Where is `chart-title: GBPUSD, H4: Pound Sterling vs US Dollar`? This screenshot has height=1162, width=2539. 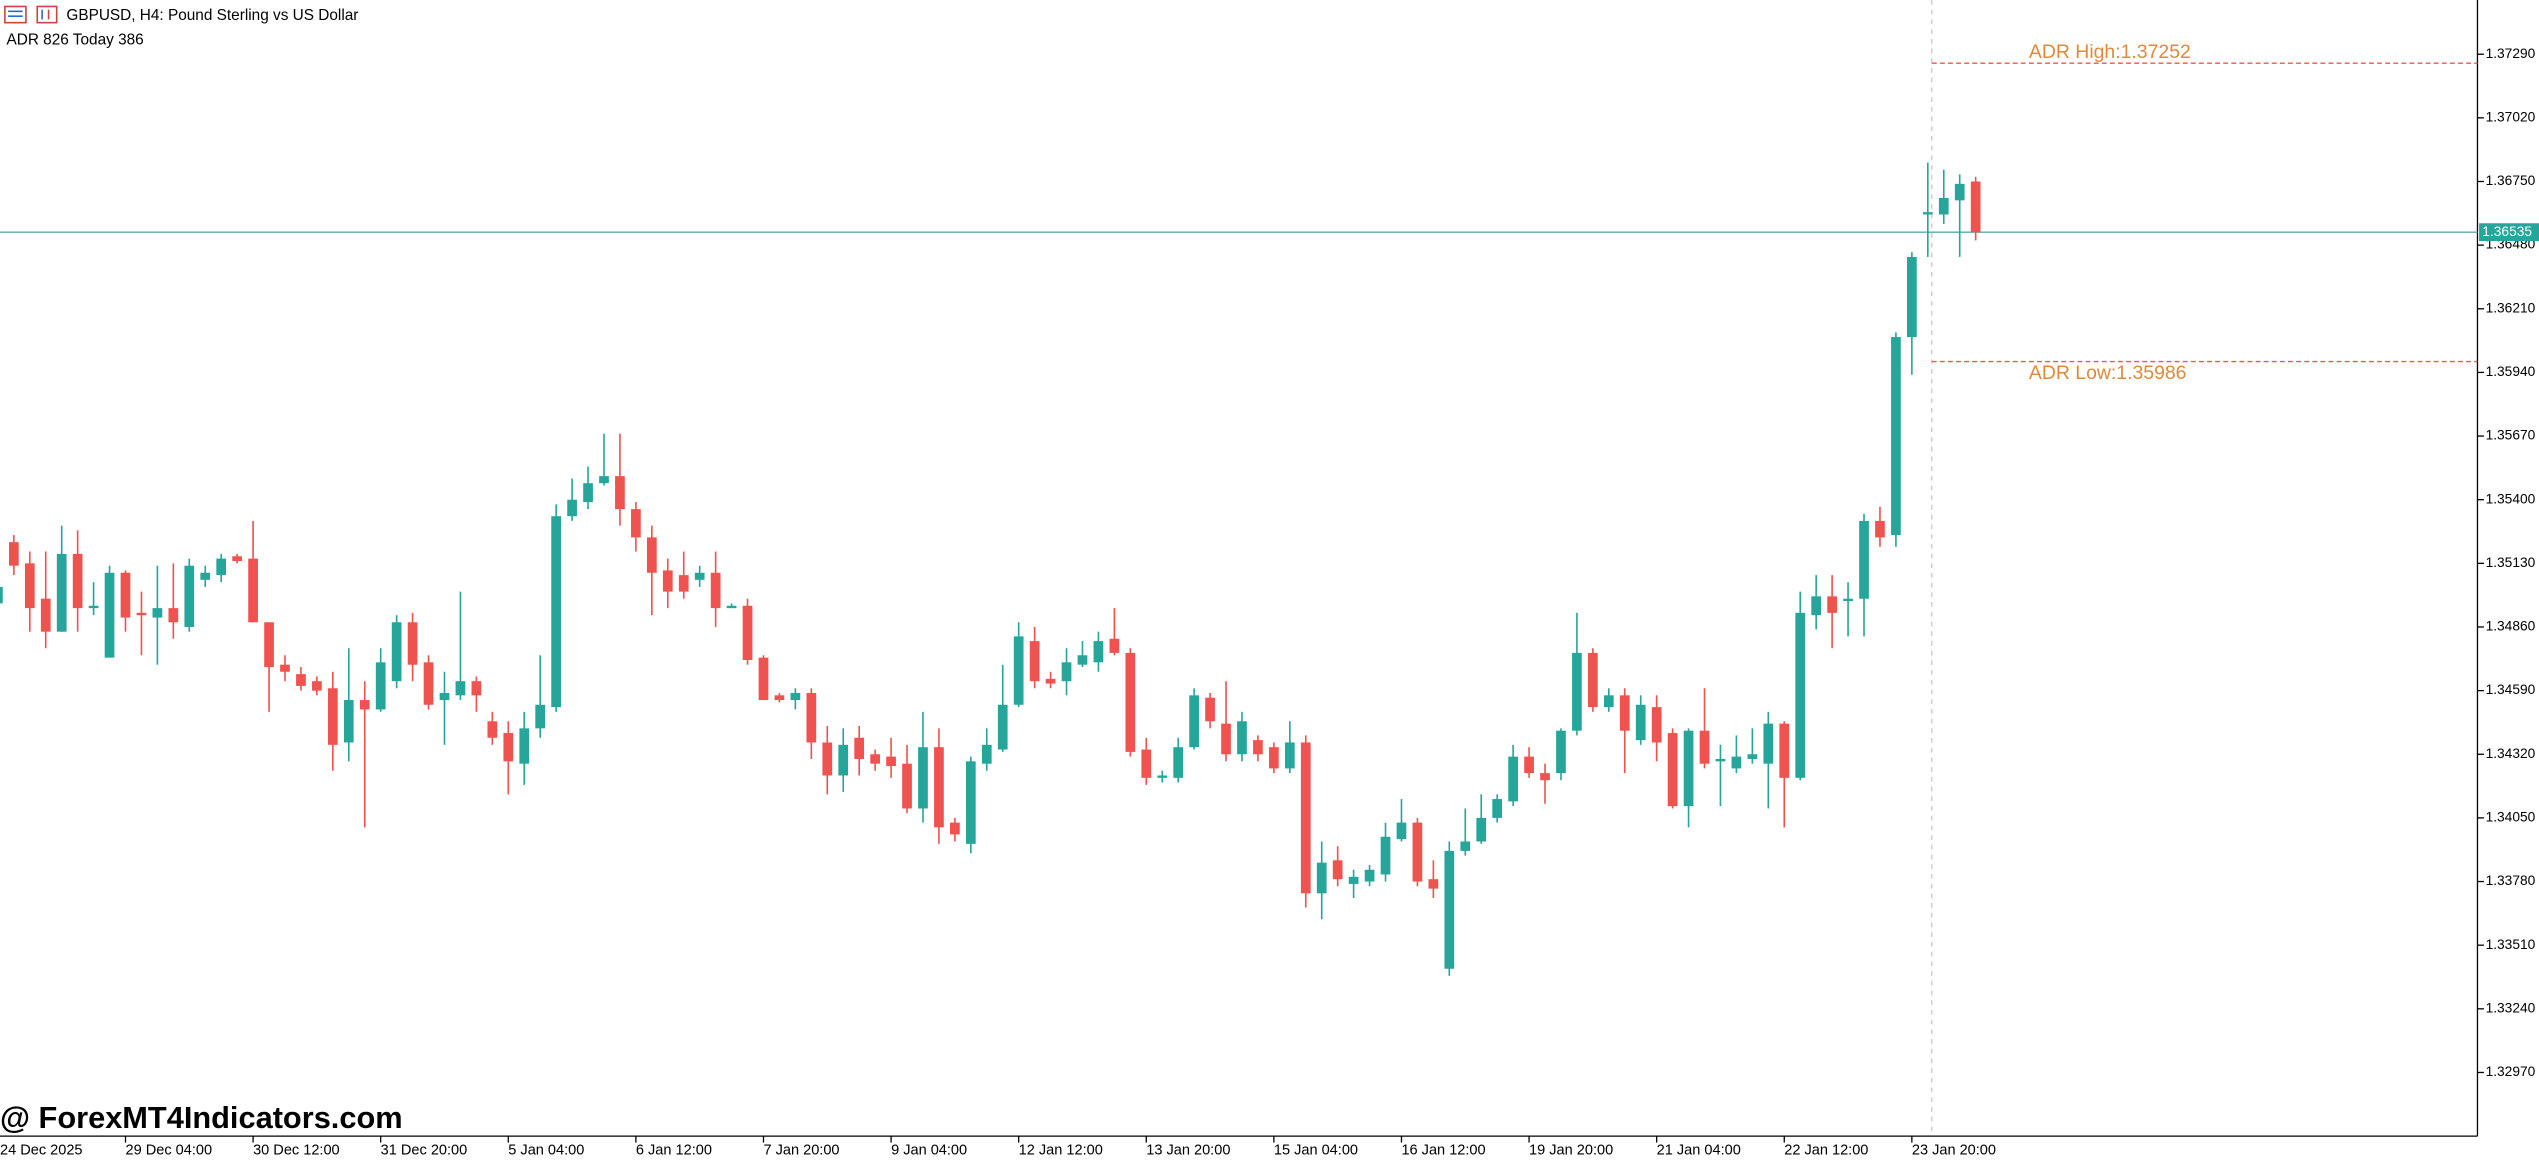
chart-title: GBPUSD, H4: Pound Sterling vs US Dollar is located at coordinates (212, 15).